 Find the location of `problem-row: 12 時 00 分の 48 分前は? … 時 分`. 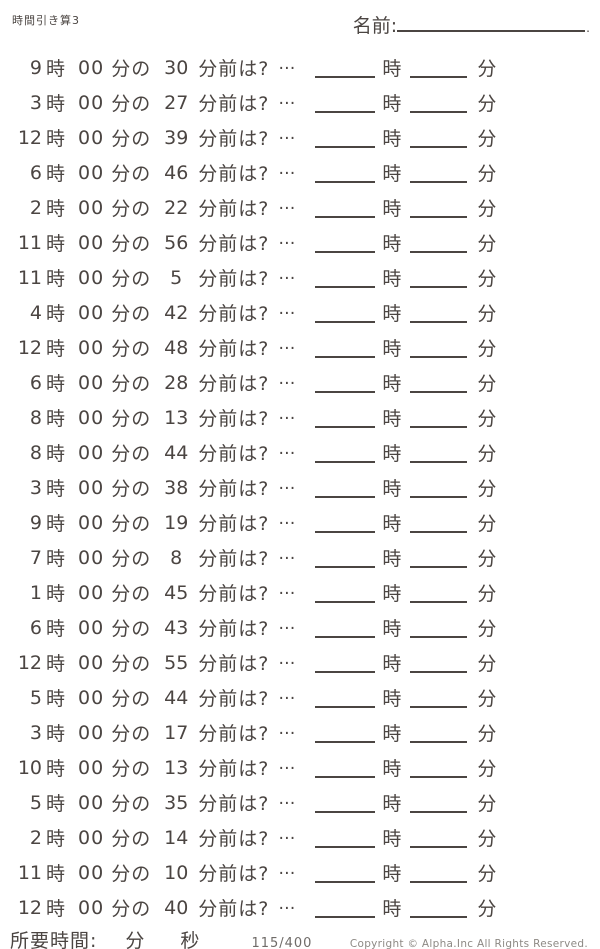

problem-row: 12 時 00 分の 48 分前は? … 時 分 is located at coordinates (300, 347).